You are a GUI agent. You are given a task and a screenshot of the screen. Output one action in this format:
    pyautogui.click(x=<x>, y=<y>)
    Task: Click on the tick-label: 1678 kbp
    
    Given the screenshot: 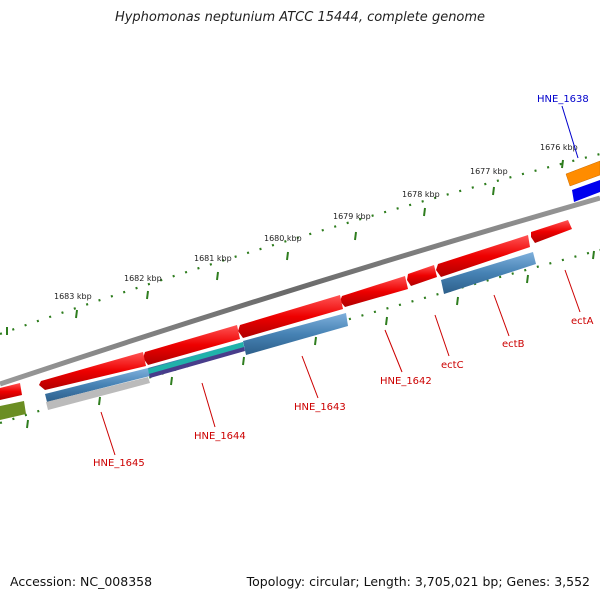 What is the action you would take?
    pyautogui.click(x=421, y=194)
    